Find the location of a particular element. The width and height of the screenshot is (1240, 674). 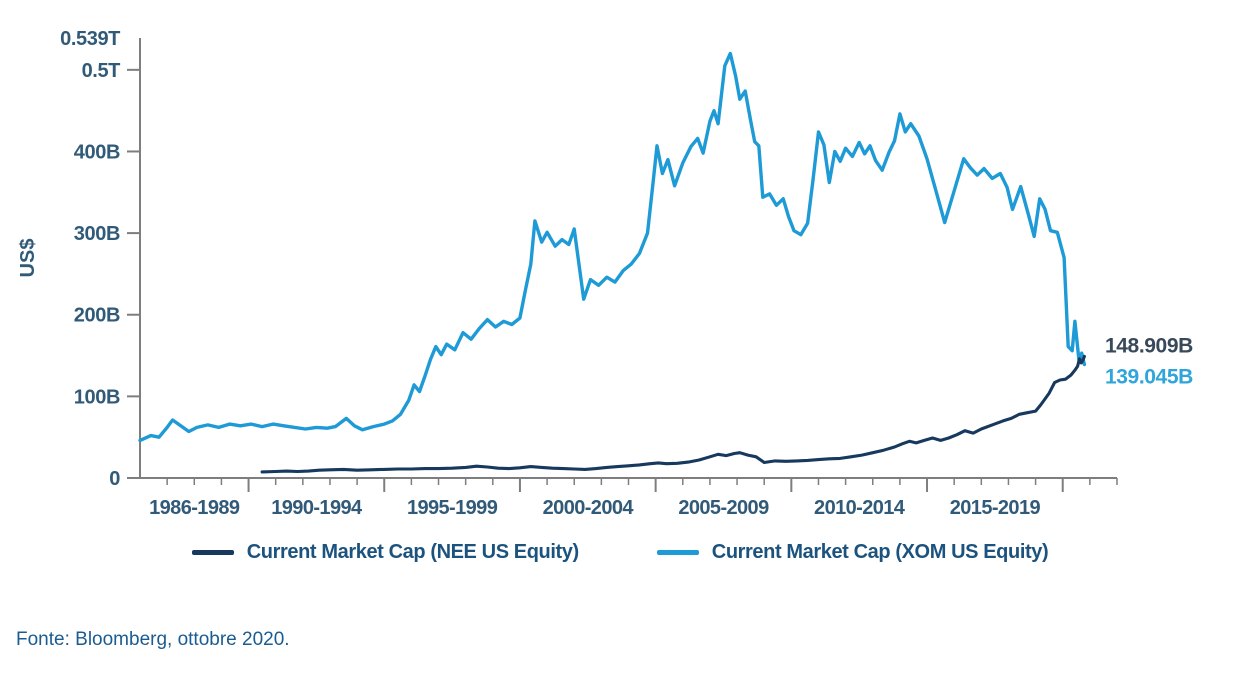

x-axis-label: 1995-1999 is located at coordinates (452, 508).